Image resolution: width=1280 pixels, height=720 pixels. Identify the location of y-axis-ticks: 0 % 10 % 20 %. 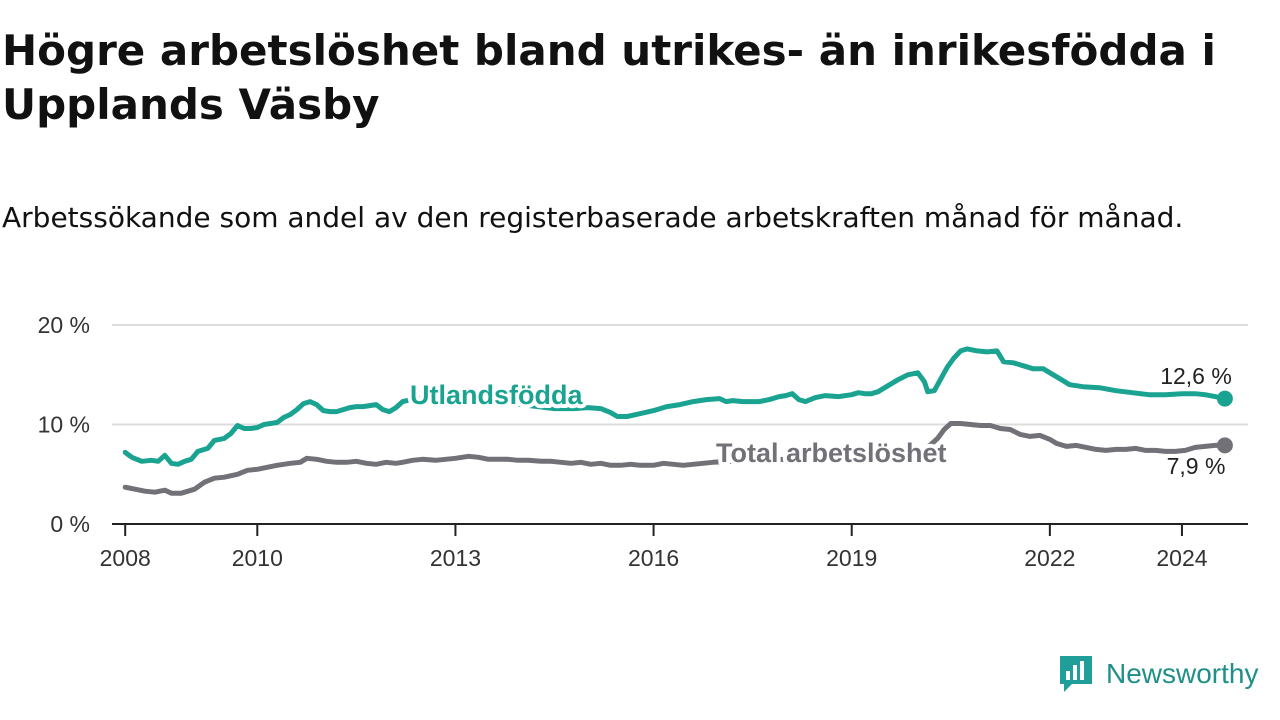
(64, 424).